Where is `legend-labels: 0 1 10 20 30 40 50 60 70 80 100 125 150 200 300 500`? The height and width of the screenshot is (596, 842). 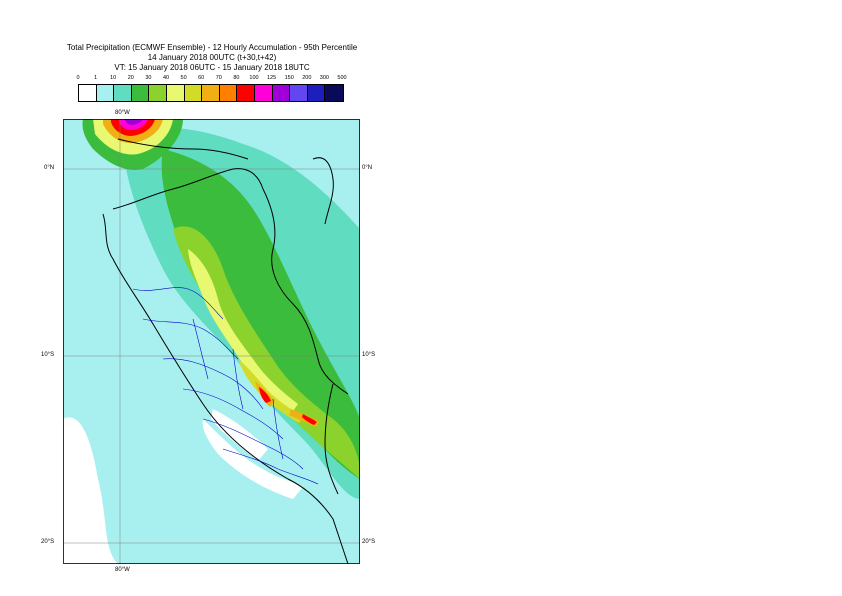
legend-labels: 0 1 10 20 30 40 50 60 70 80 100 125 150 200 300 500 is located at coordinates (212, 79).